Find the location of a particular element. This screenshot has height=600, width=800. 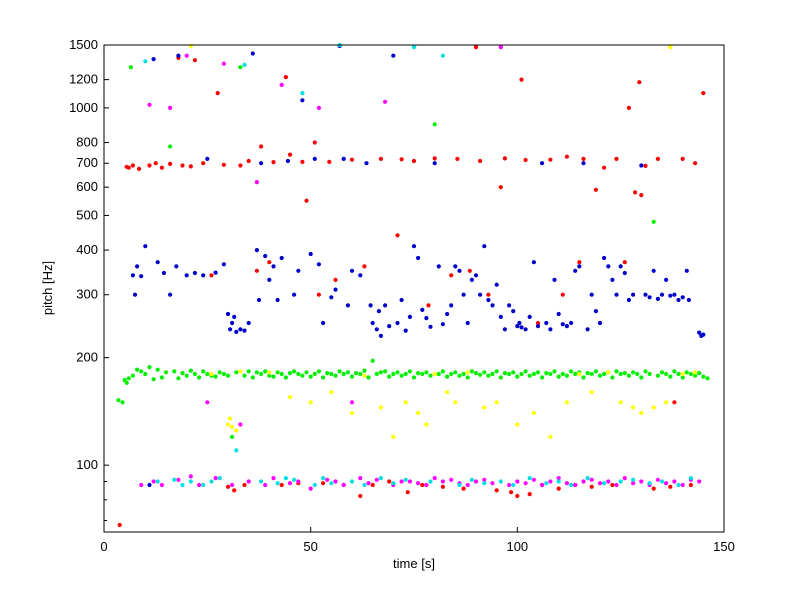

x-axis-label: time [s] is located at coordinates (414, 563).